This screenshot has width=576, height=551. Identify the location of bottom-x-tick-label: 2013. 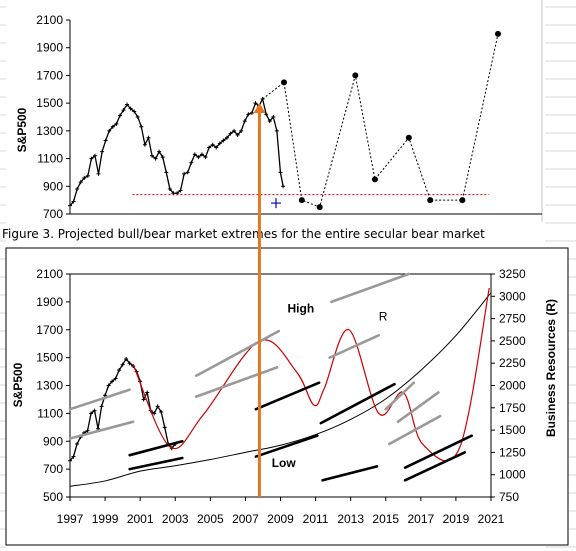
(350, 519).